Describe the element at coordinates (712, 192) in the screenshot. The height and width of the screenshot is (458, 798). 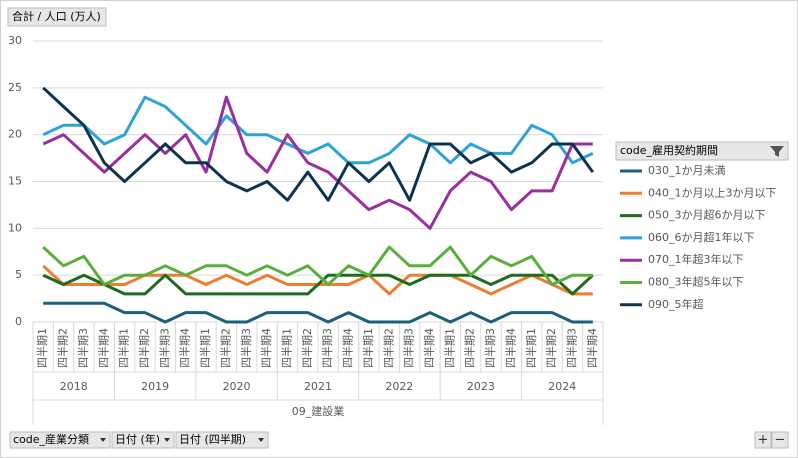
I see `legend-label: 040_1か月以上3か月以下` at that location.